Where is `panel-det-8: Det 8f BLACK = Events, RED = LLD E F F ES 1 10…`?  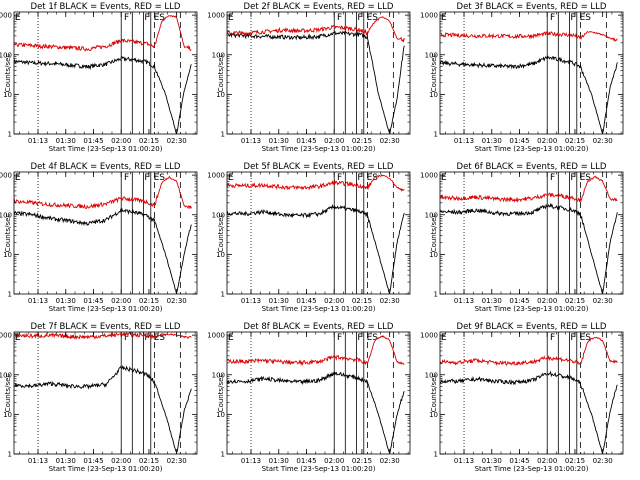 panel-det-8: Det 8f BLACK = Events, RED = LLD E F F ES 1 10… is located at coordinates (309, 397).